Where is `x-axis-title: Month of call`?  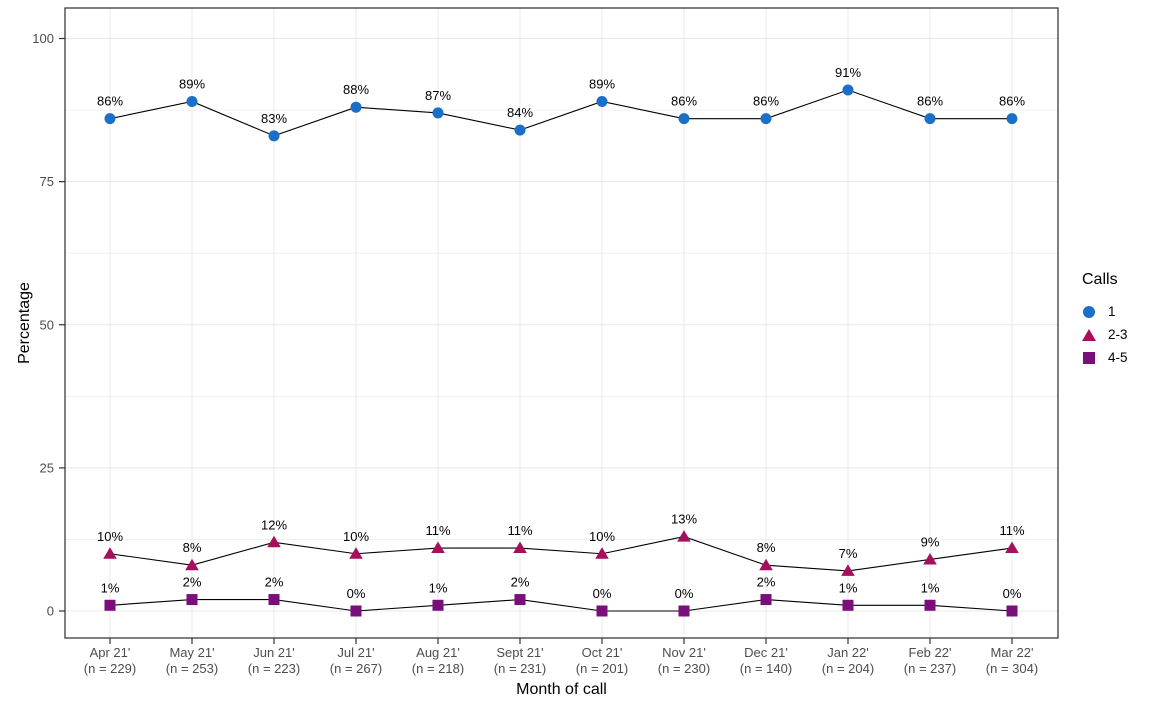
x-axis-title: Month of call is located at coordinates (561, 689).